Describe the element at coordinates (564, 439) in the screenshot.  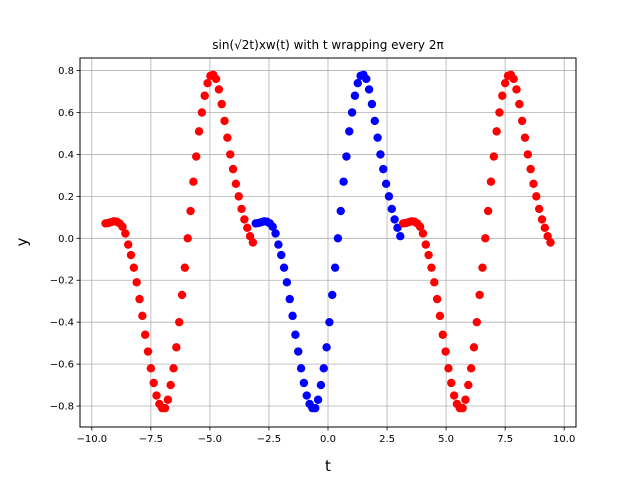
I see `x-tick-label: 10.0` at that location.